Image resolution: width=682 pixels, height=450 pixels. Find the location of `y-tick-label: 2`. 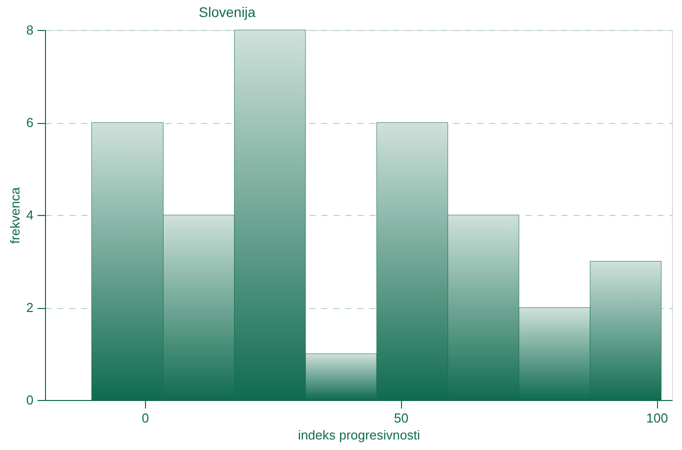

y-tick-label: 2 is located at coordinates (30, 307).